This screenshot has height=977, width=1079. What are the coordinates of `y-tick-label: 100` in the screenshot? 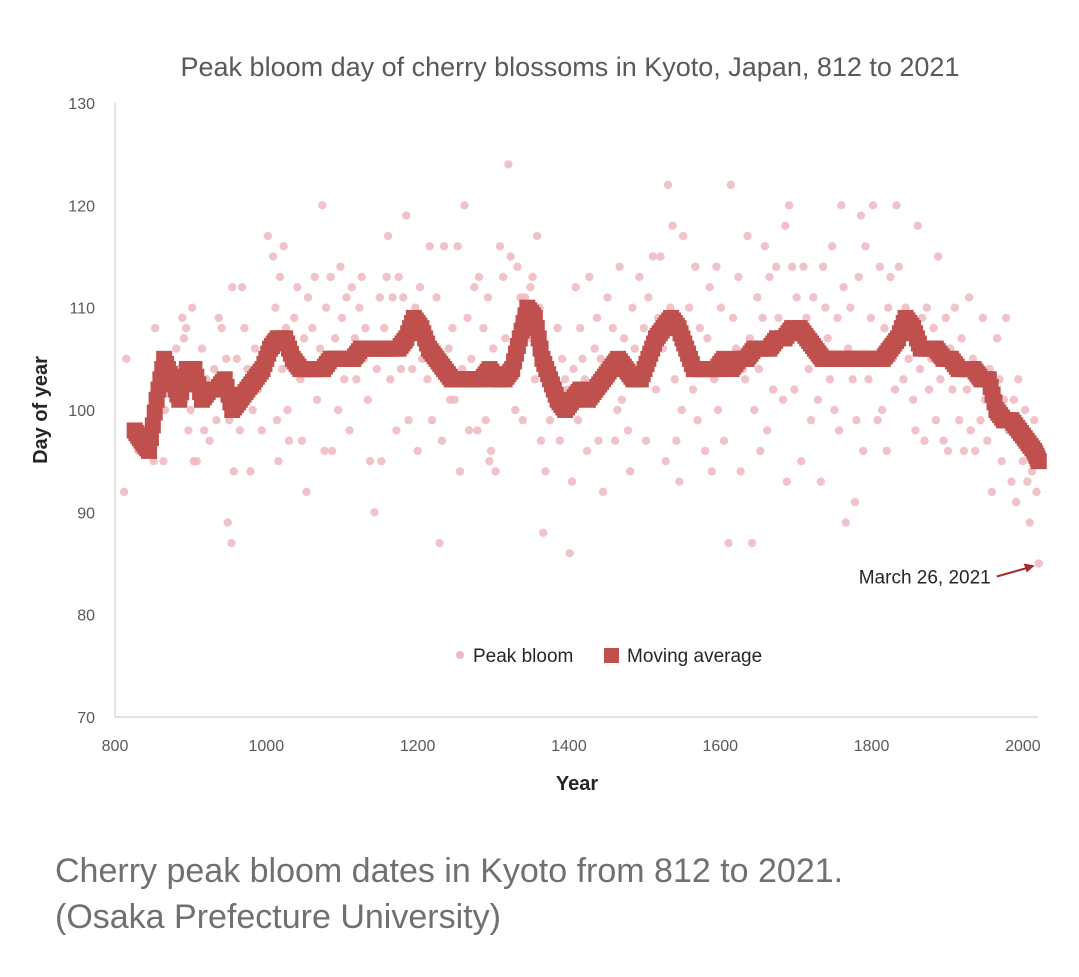 It's located at (81, 411).